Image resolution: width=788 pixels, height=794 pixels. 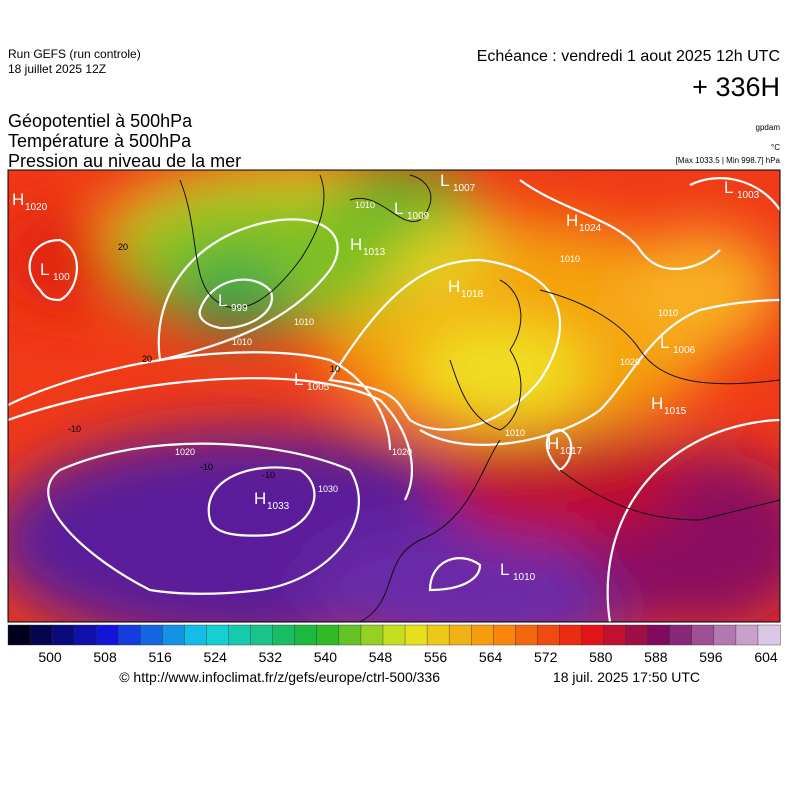 I want to click on colorbar-label: 548, so click(x=381, y=657).